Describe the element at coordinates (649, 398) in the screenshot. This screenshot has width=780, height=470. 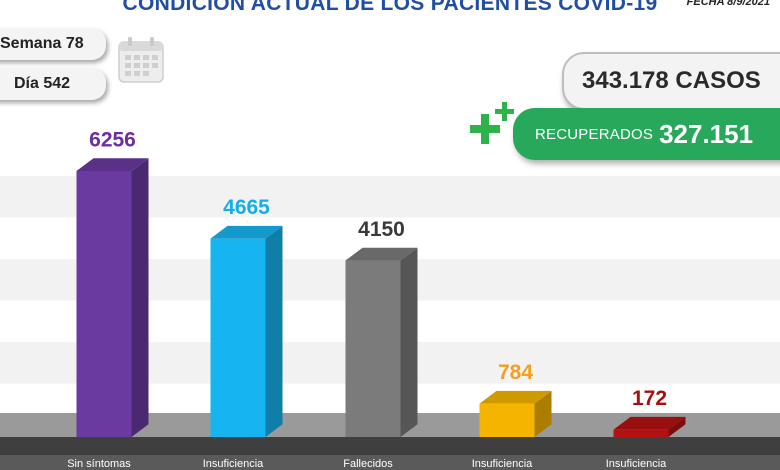
I see `bar-value-label: 172` at that location.